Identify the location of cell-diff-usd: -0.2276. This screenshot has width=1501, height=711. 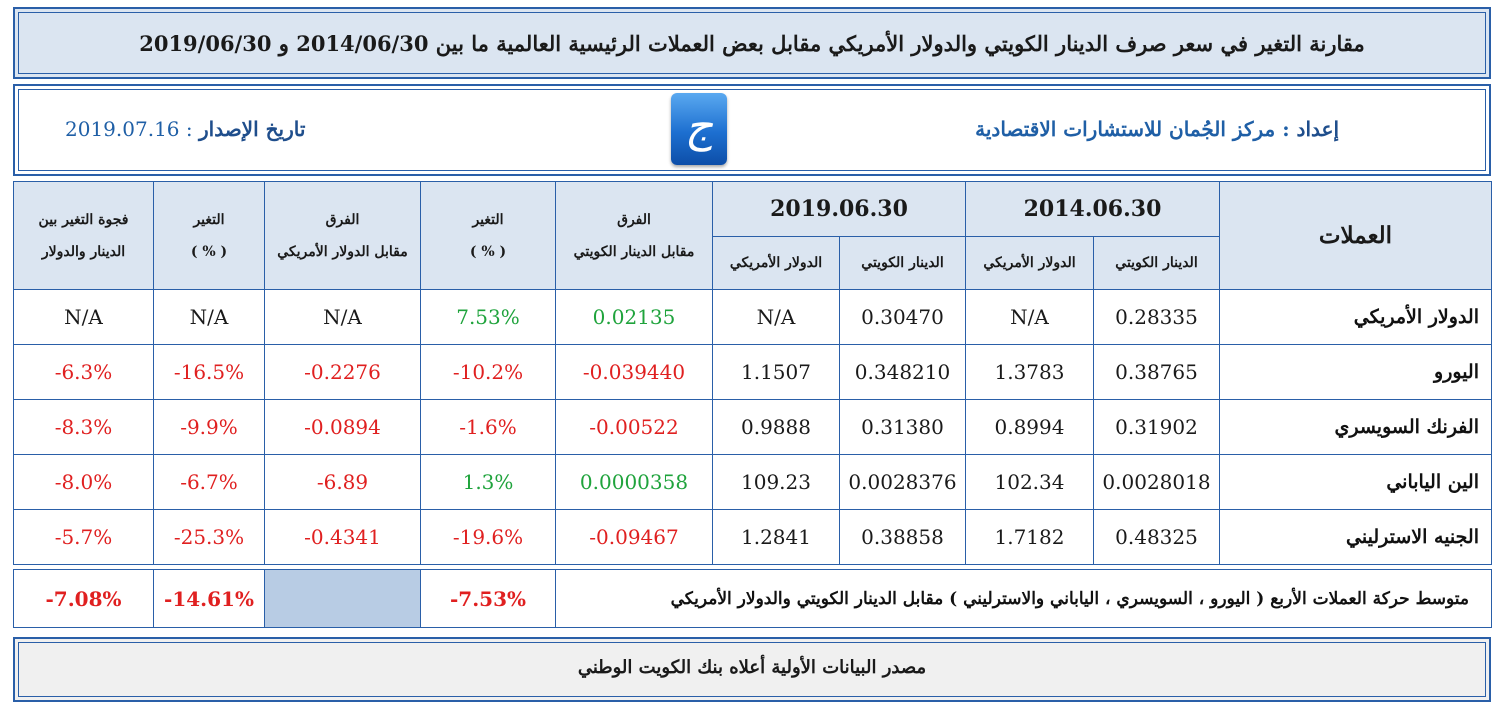
(342, 372).